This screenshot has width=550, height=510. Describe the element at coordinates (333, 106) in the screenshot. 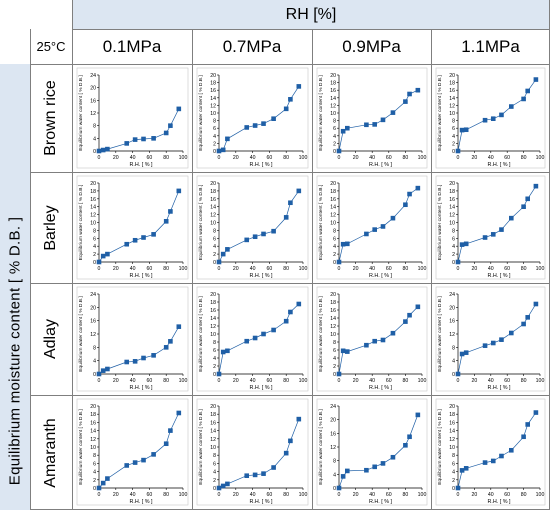

I see `y-tick-label: 12` at that location.